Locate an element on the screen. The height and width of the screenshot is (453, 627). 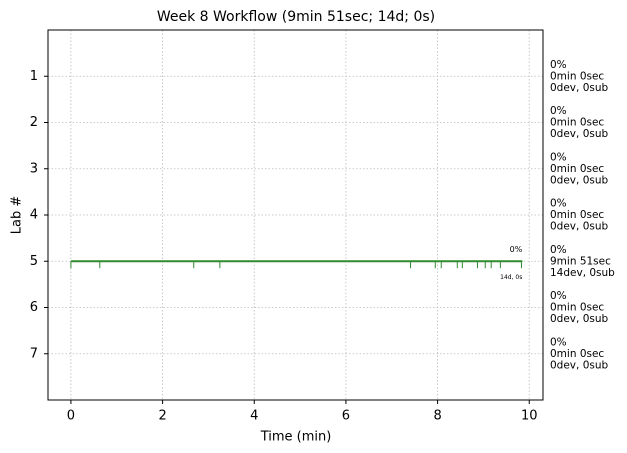
x-tick-label: 8 is located at coordinates (437, 416).